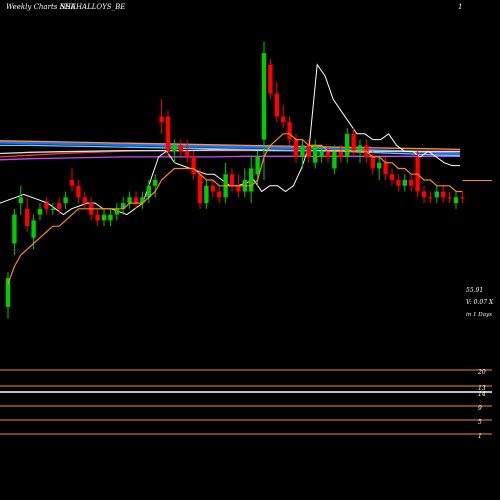 Image resolution: width=500 pixels, height=500 pixels. I want to click on indicator-level-label: 5, so click(480, 422).